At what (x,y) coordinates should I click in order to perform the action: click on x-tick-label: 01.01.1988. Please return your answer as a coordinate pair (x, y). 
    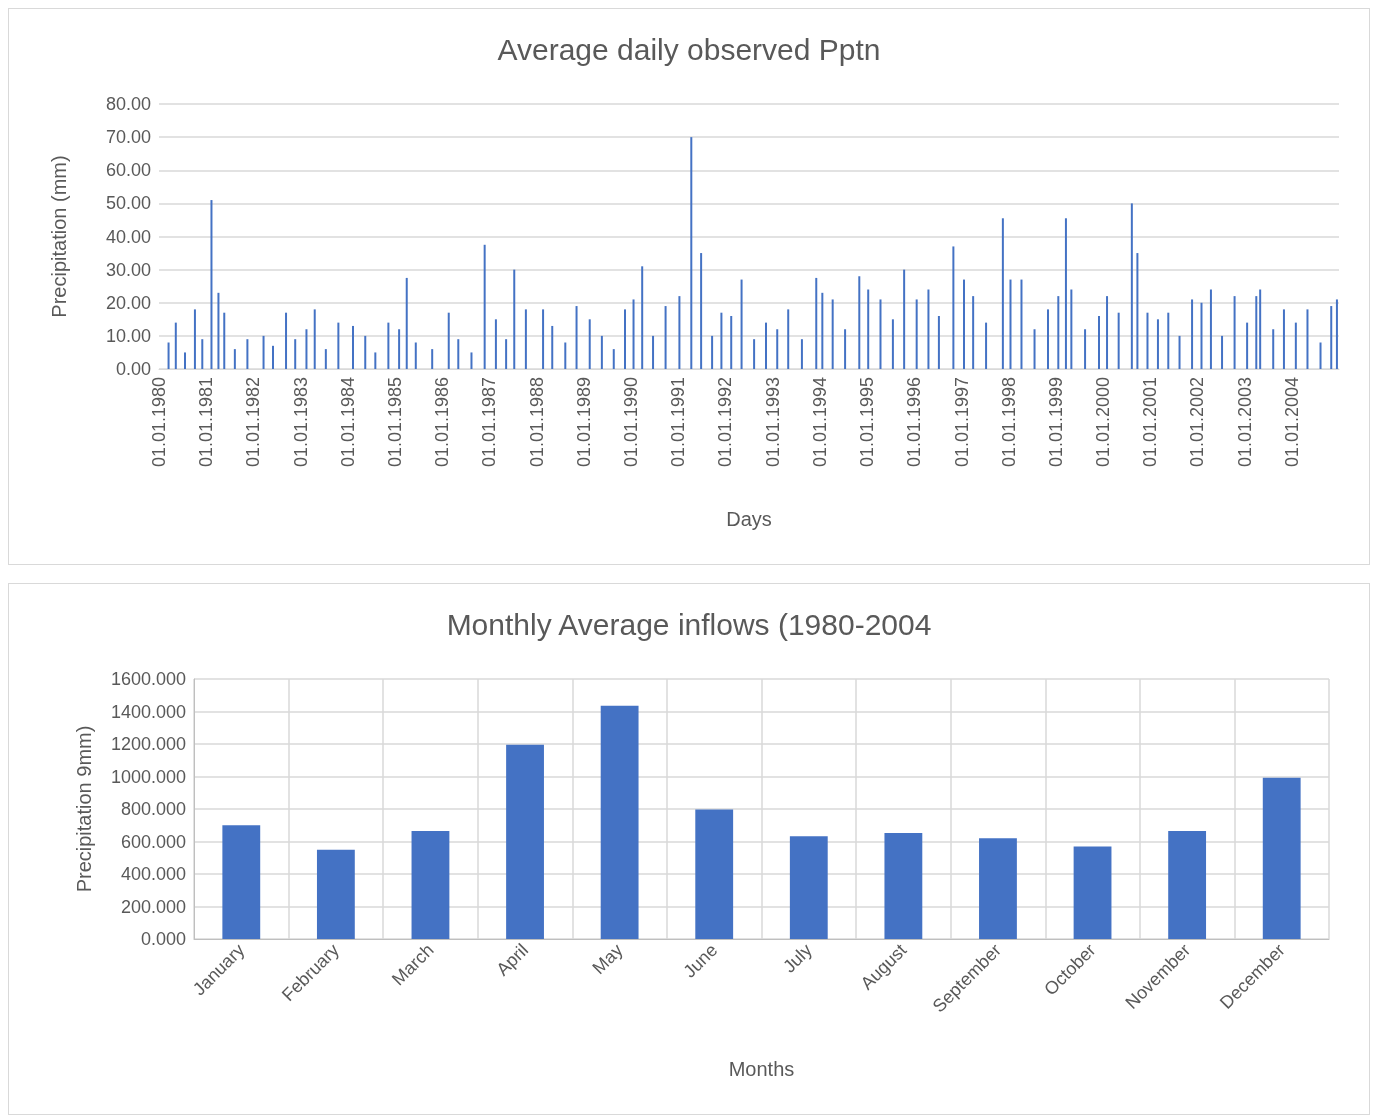
    Looking at the image, I should click on (536, 422).